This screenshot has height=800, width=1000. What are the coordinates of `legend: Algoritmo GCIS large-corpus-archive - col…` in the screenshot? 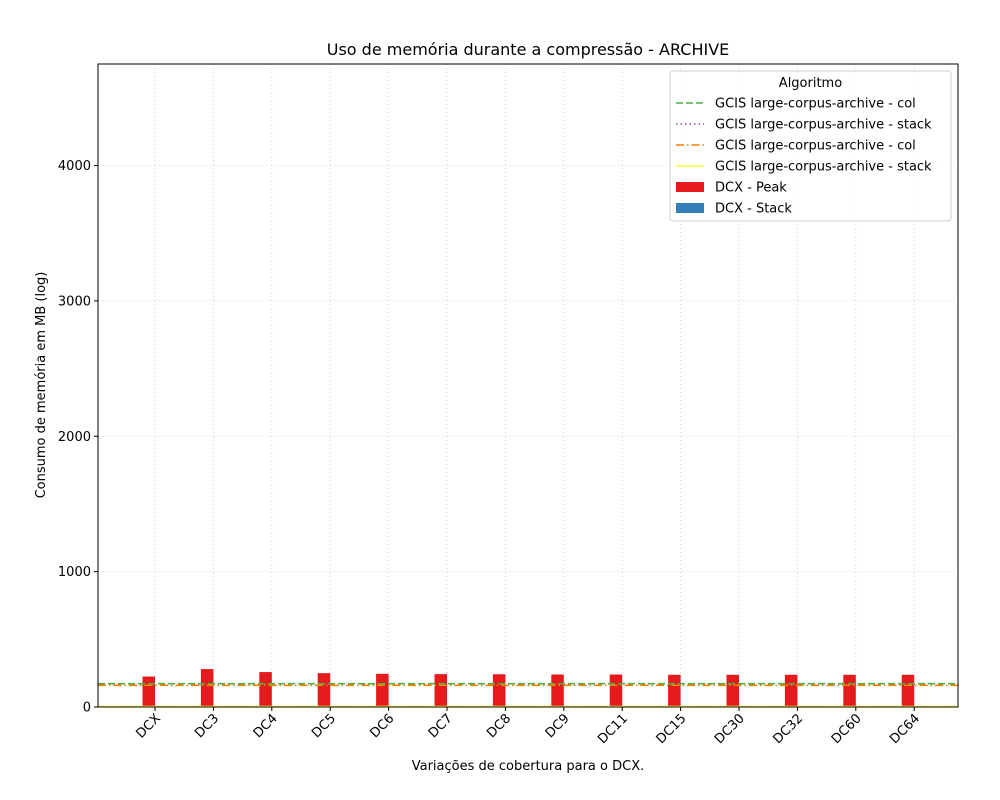 It's located at (810, 146).